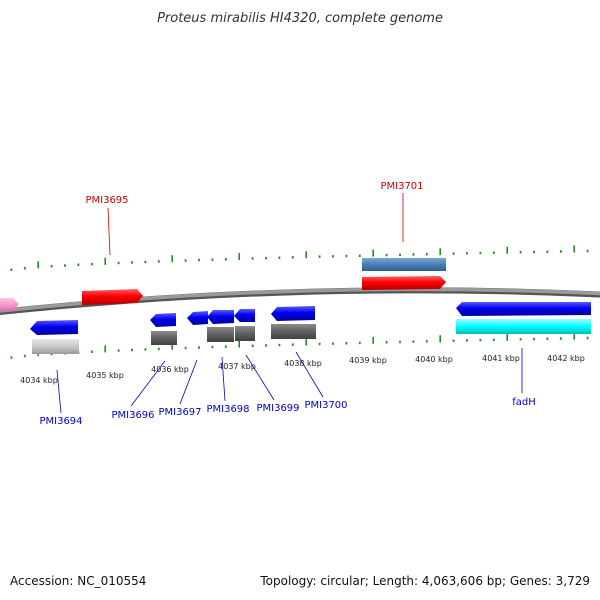  What do you see at coordinates (220, 334) in the screenshot?
I see `gene-pmi3698` at bounding box center [220, 334].